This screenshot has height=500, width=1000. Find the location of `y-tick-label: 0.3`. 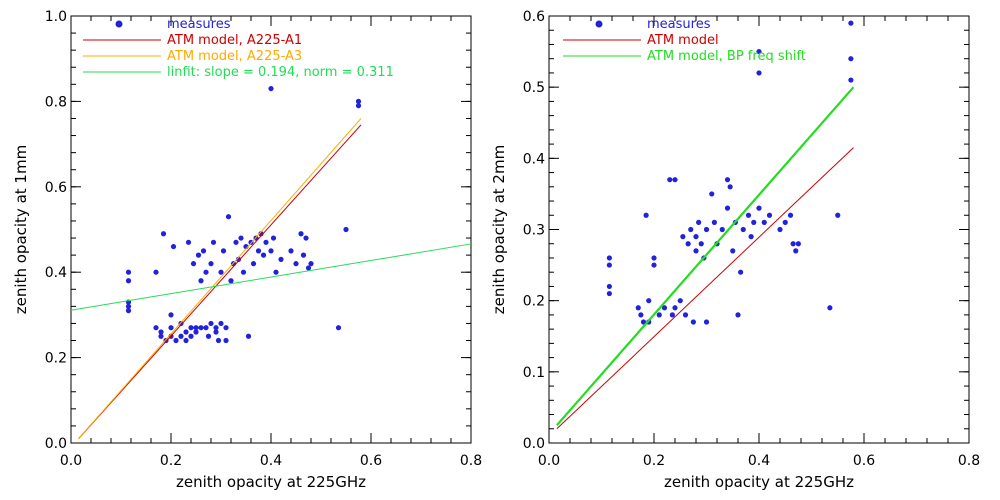

y-tick-label: 0.3 is located at coordinates (534, 231).